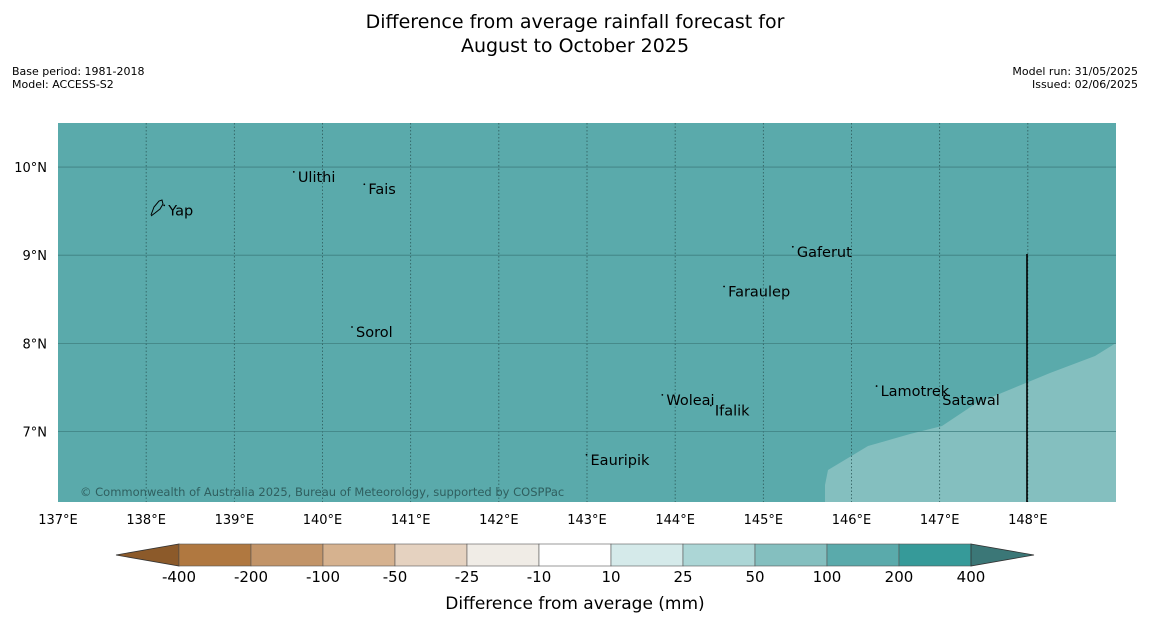  Describe the element at coordinates (675, 520) in the screenshot. I see `lon-tick-label: 144°E` at that location.